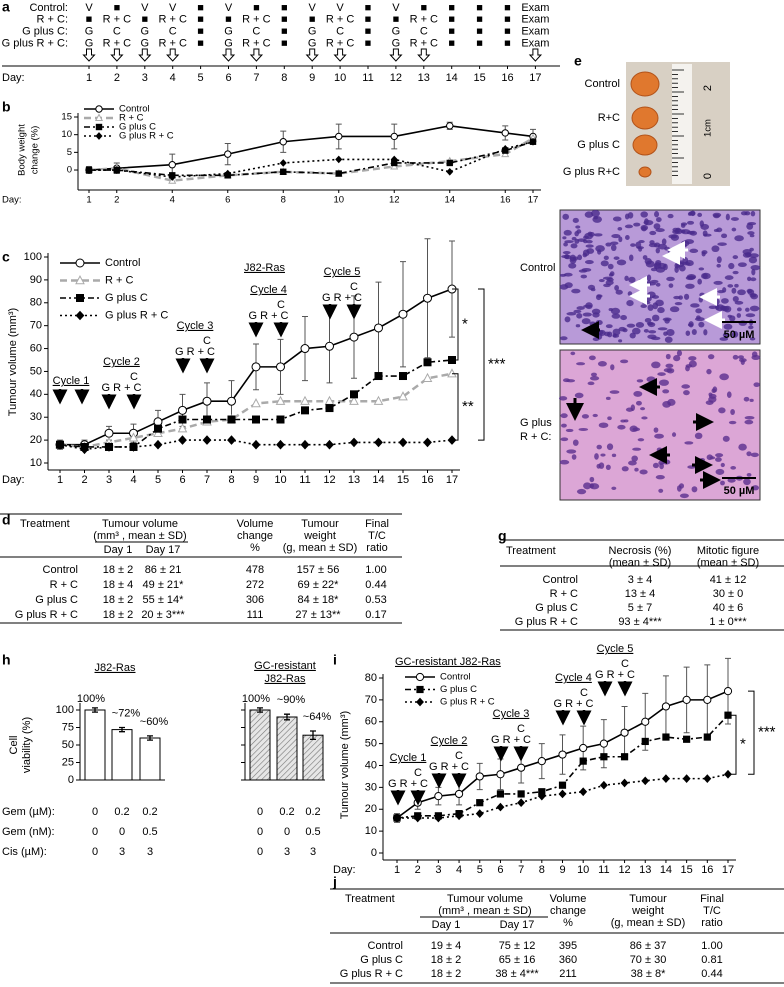 The image size is (784, 987). Describe the element at coordinates (535, 78) in the screenshot. I see `day-label: 17` at that location.